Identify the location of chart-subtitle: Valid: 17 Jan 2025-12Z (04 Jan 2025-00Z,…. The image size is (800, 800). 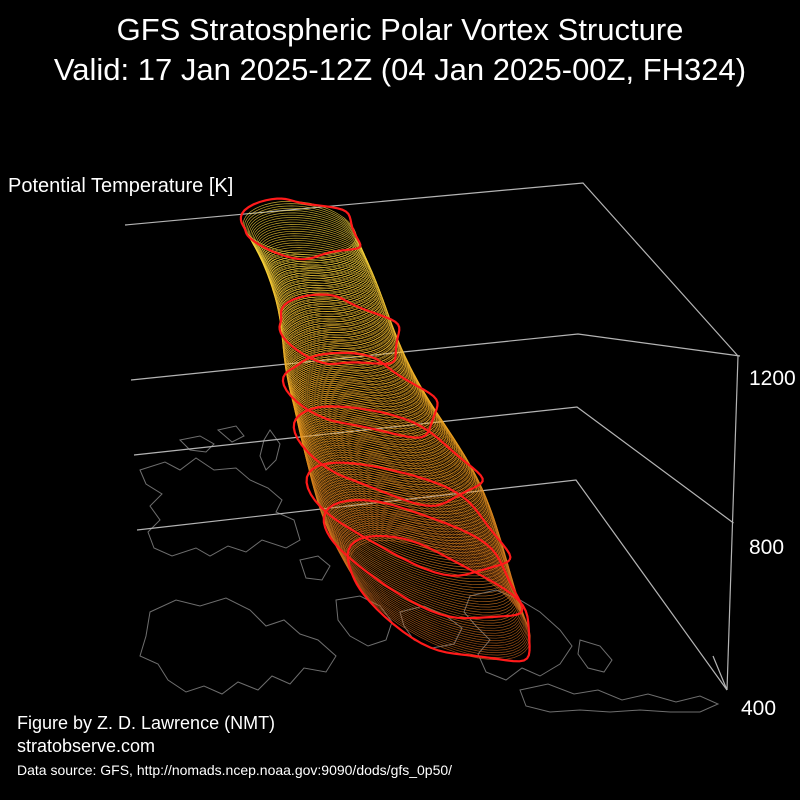
(400, 69).